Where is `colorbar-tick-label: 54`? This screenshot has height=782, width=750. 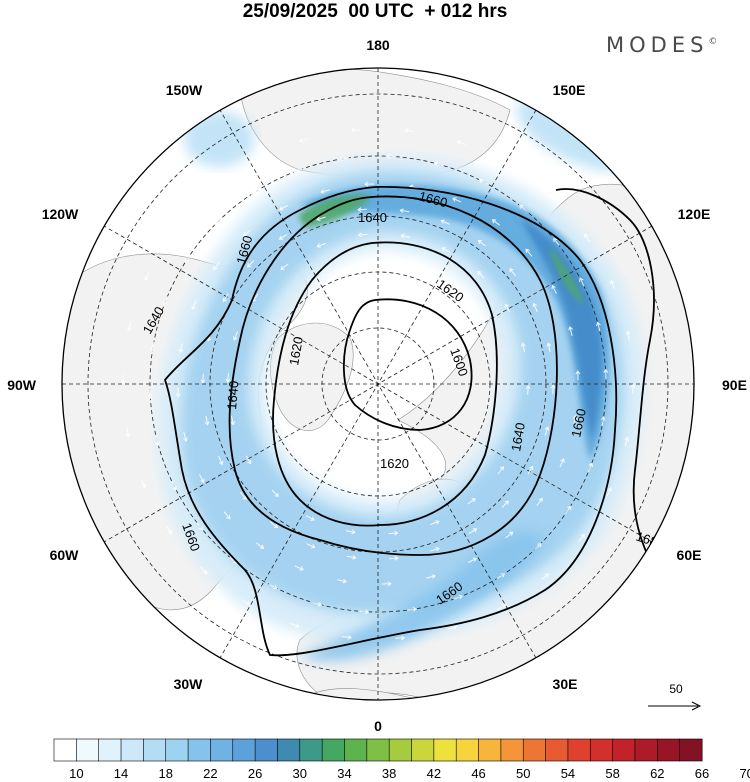 colorbar-tick-label: 54 is located at coordinates (568, 773).